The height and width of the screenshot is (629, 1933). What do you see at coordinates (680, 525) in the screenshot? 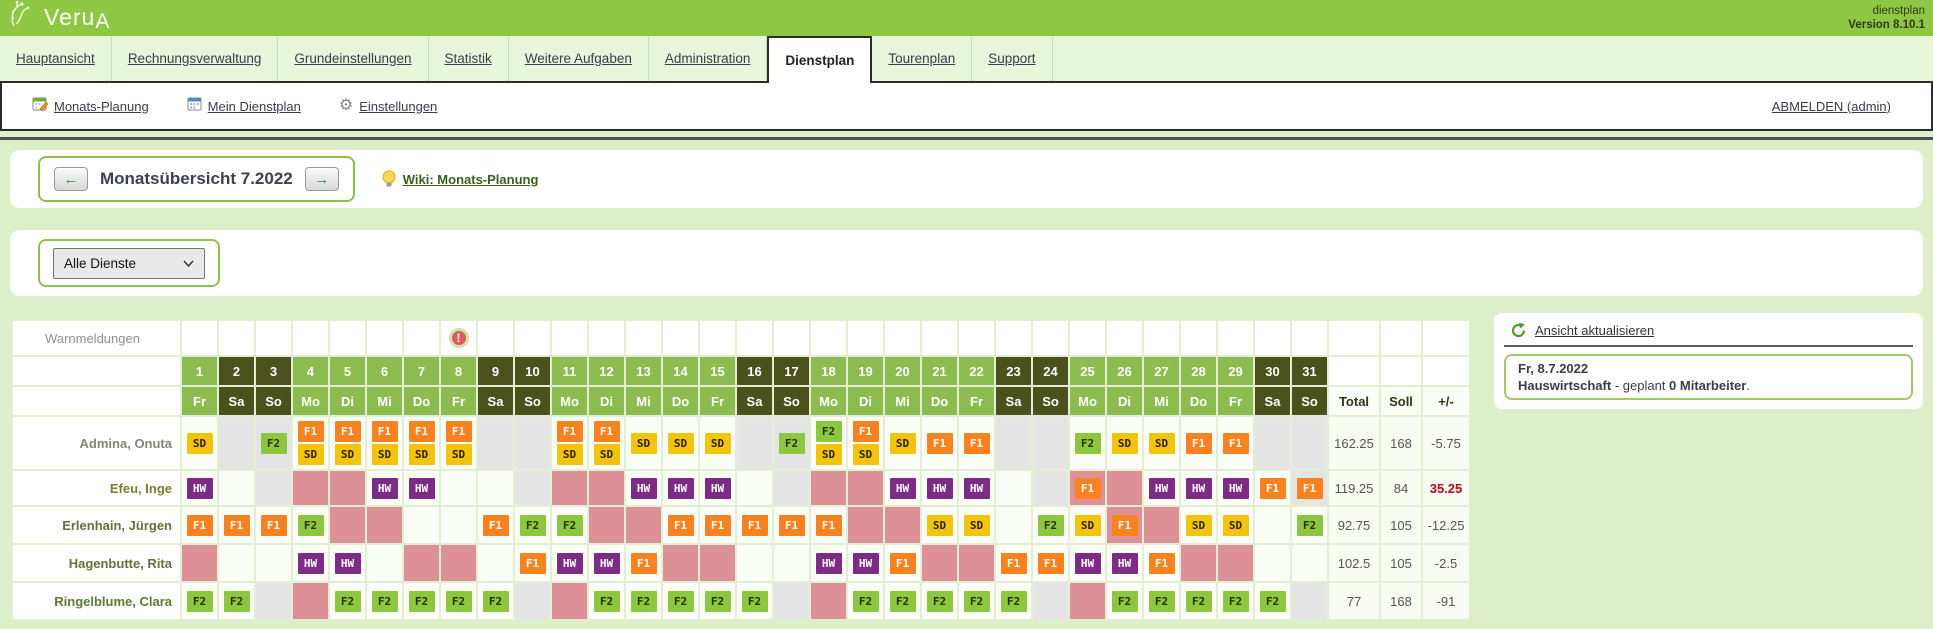
I see `shift-cell-day-14: F1` at bounding box center [680, 525].